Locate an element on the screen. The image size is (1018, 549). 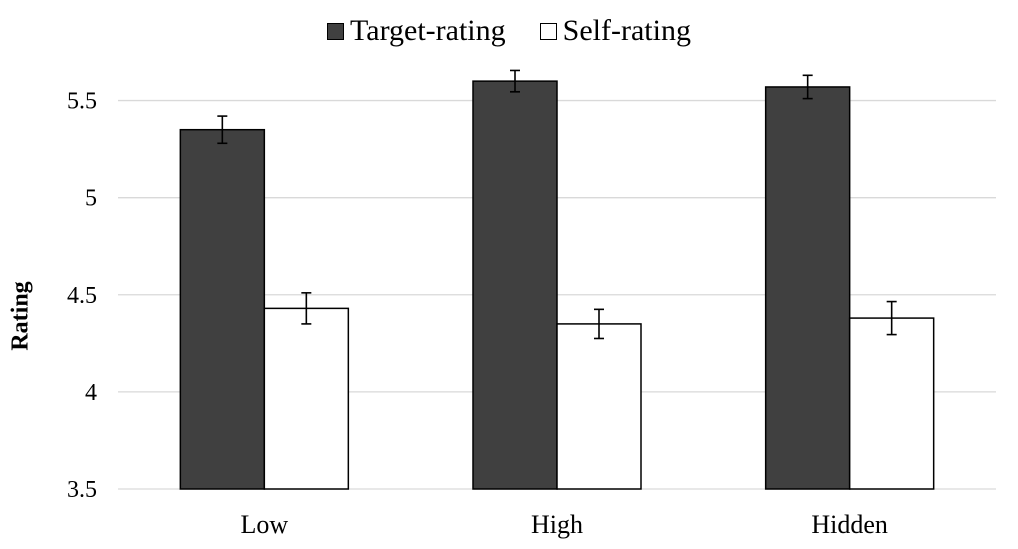
bar-target-rating-high is located at coordinates (515, 285).